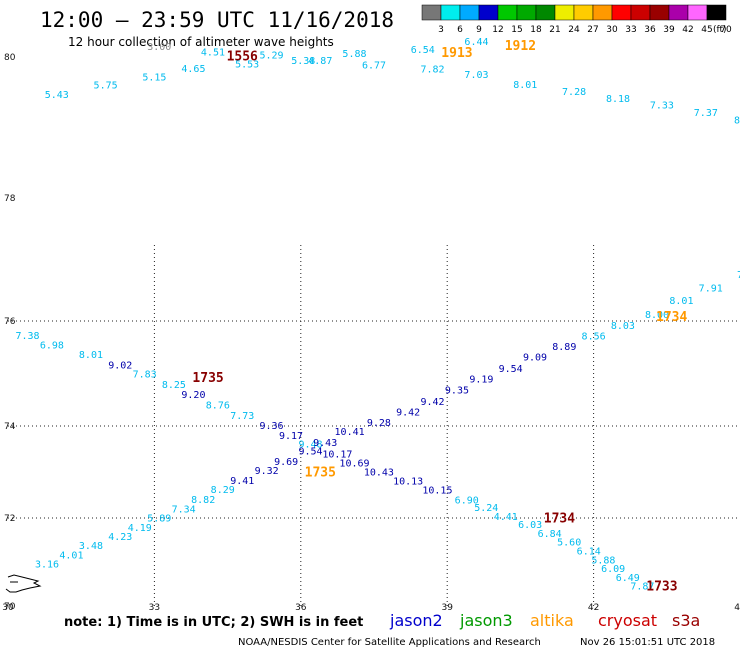 The image size is (740, 650). I want to click on satellite-legend-cryosat: cryosat, so click(627, 620).